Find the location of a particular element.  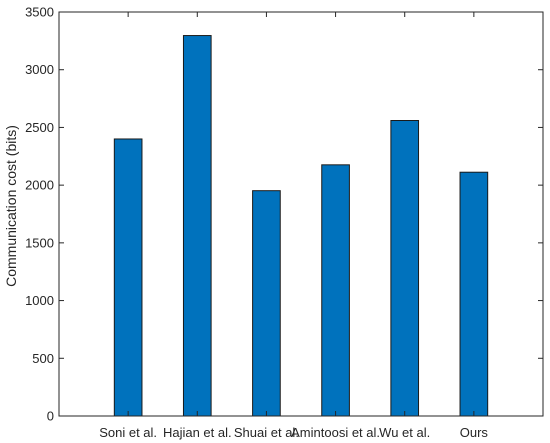

y-tick-label: 2000 is located at coordinates (39, 185).